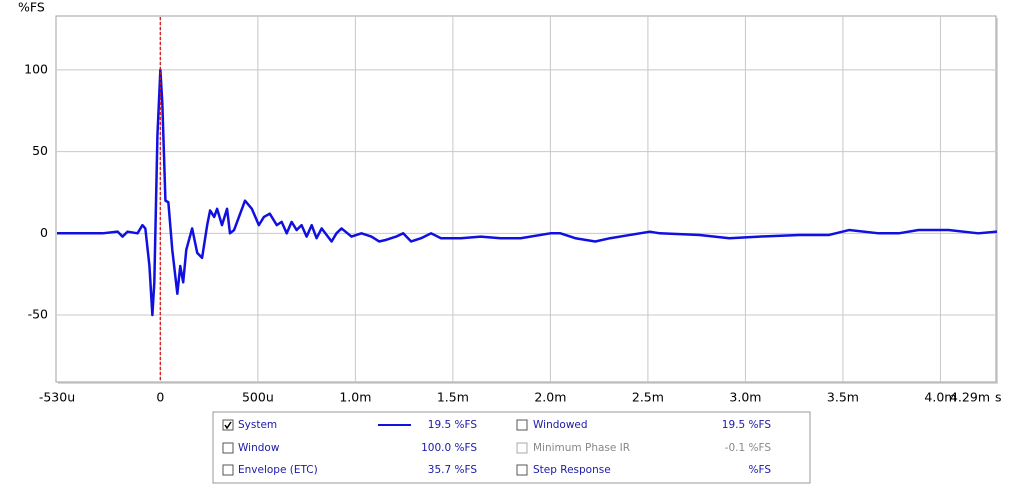  I want to click on legend-label: Window, so click(259, 448).